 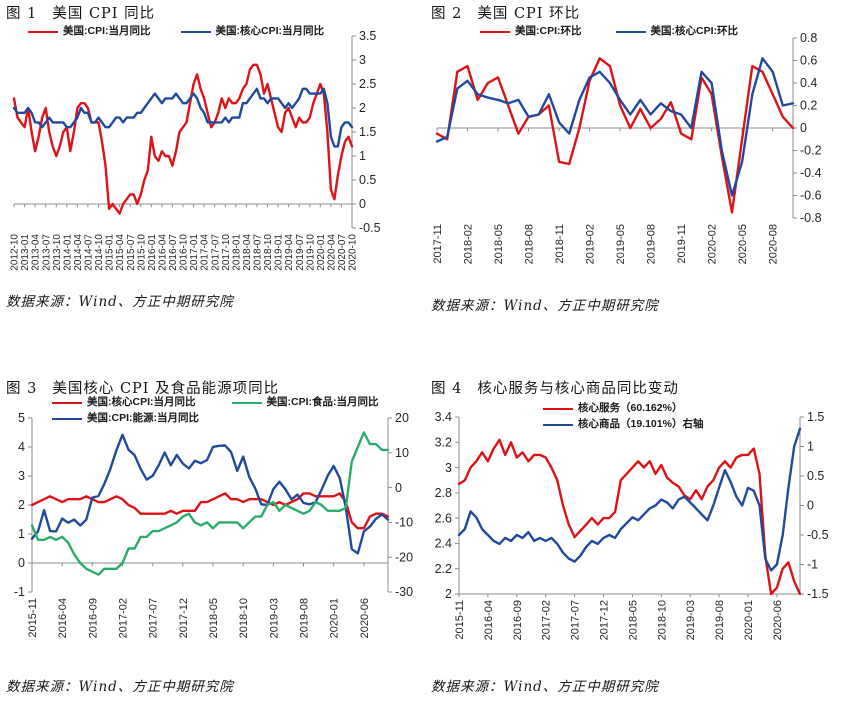 What do you see at coordinates (621, 244) in the screenshot?
I see `svg-text: 2019-05` at bounding box center [621, 244].